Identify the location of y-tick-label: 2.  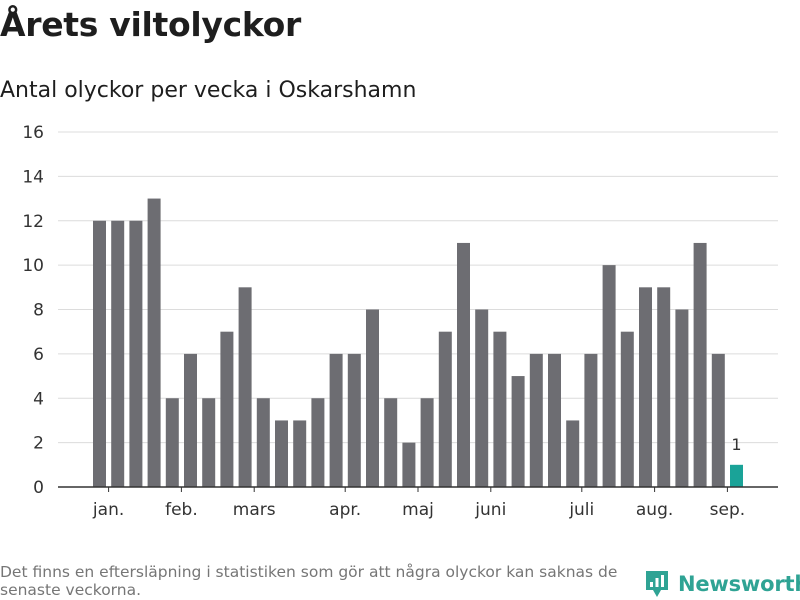
(38, 444).